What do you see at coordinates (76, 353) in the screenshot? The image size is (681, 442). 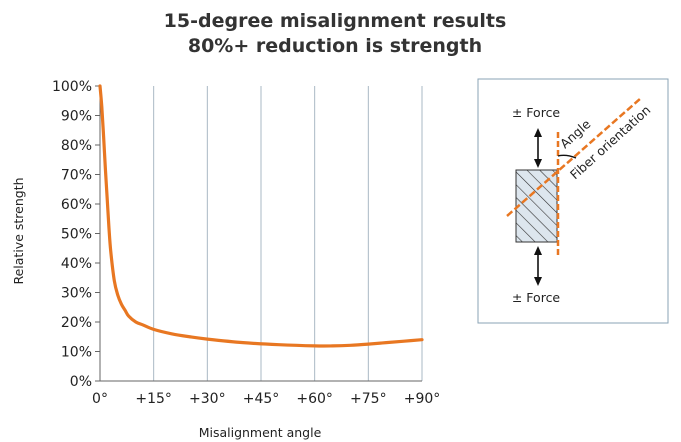 I see `y-tick-label: 10%` at bounding box center [76, 353].